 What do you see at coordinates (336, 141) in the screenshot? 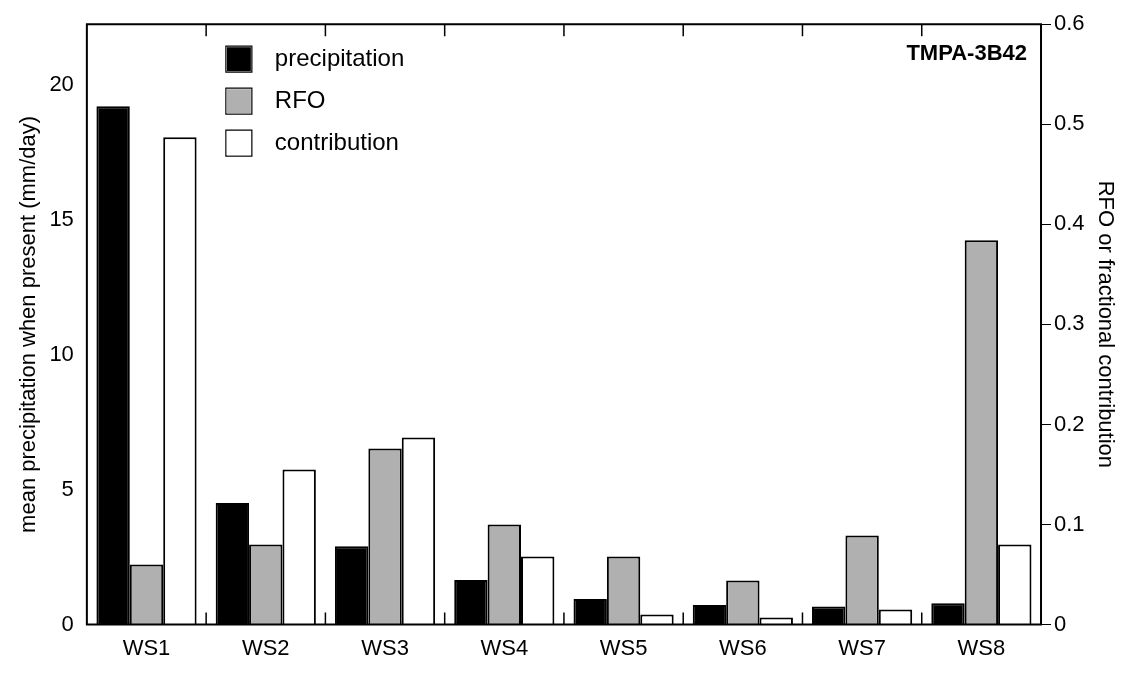
I see `legend-label: contribution` at bounding box center [336, 141].